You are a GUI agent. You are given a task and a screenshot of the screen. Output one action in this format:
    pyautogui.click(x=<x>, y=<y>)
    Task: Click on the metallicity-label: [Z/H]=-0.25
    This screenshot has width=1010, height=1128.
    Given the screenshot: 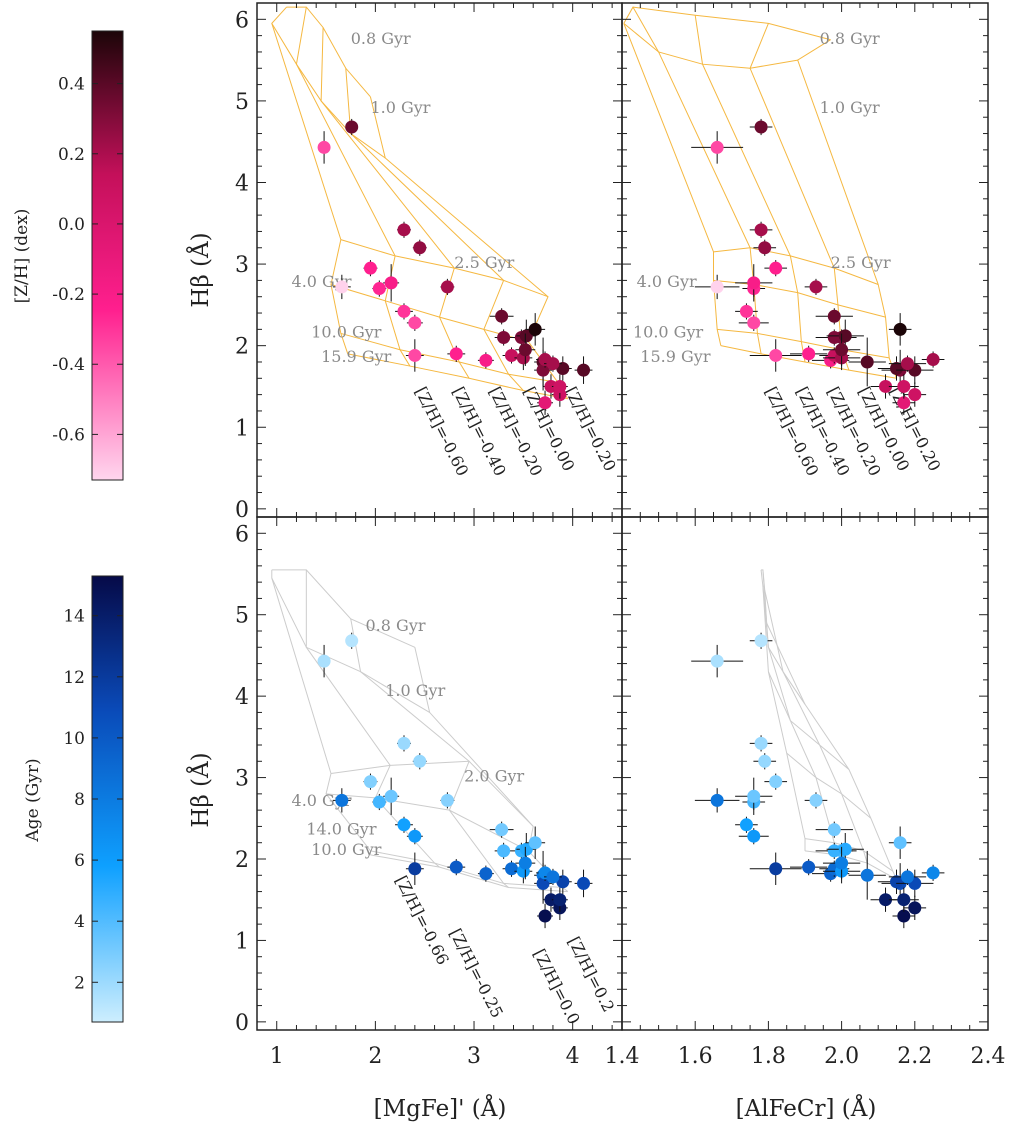 What is the action you would take?
    pyautogui.click(x=476, y=972)
    